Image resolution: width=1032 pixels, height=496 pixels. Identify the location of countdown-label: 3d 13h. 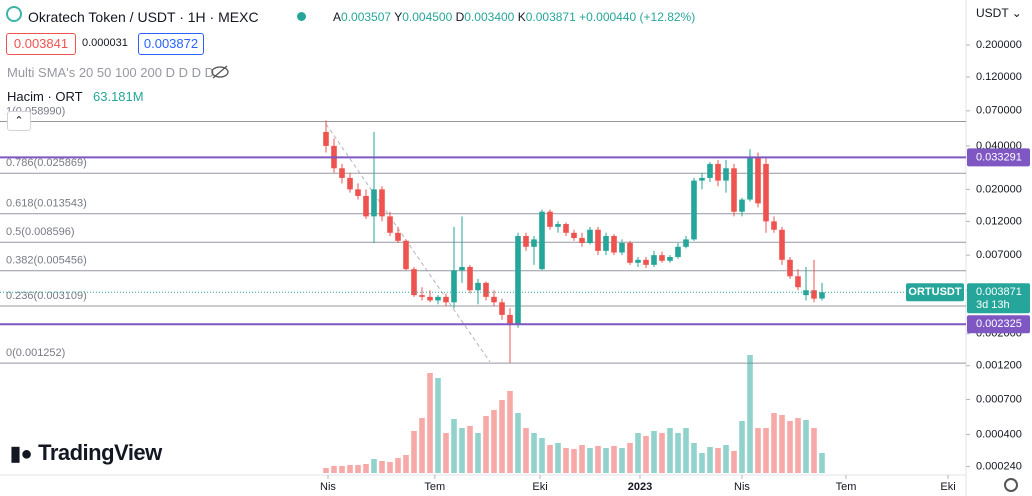
(993, 305).